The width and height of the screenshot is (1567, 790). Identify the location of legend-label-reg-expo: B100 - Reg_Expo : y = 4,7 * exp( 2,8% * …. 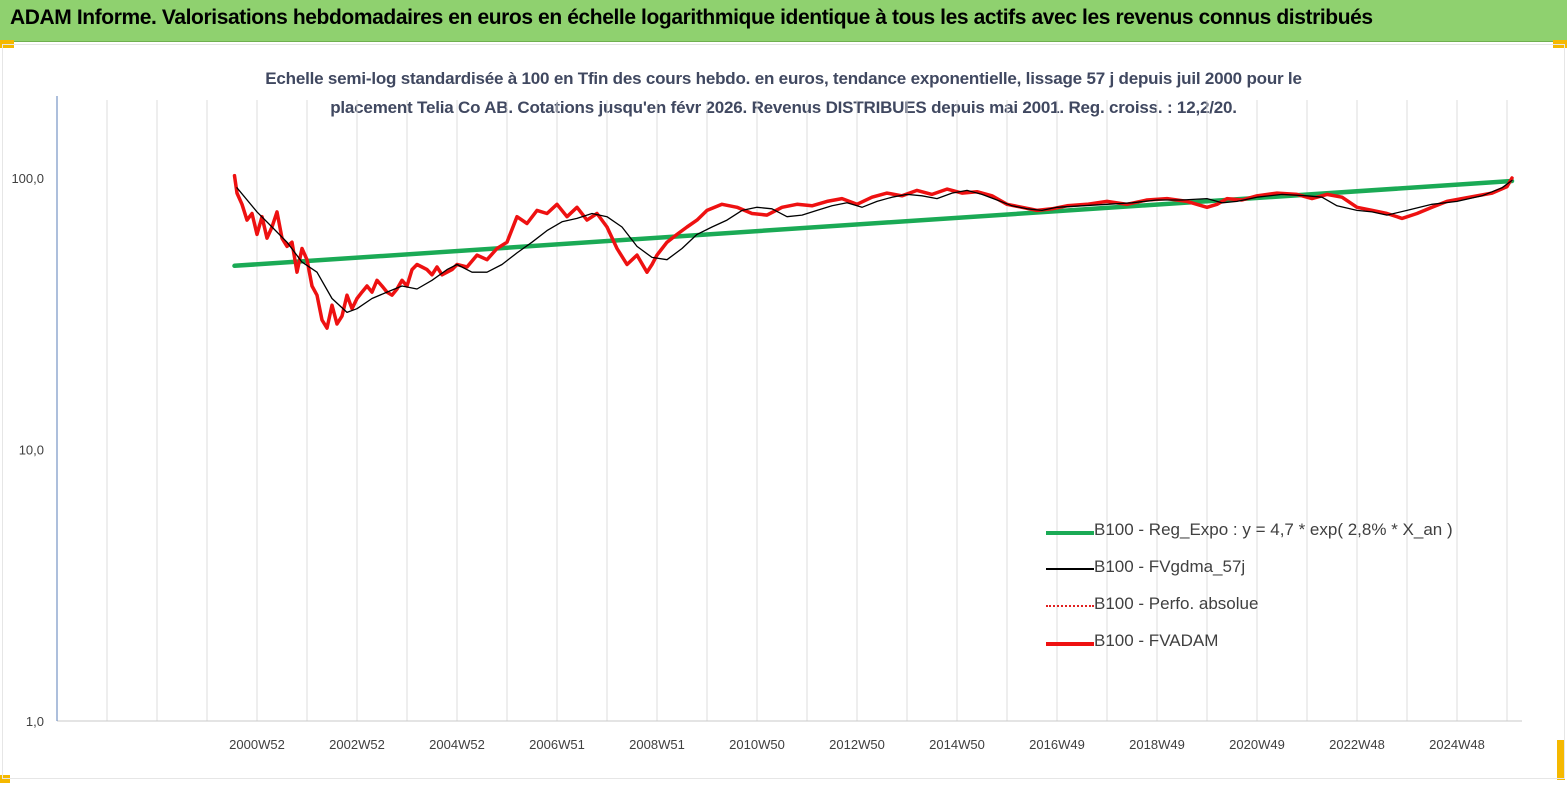
(1273, 529).